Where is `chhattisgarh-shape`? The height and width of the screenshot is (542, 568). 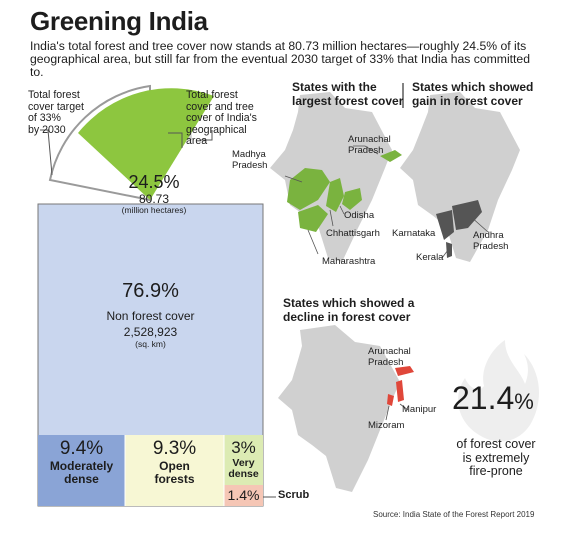
chhattisgarh-shape is located at coordinates (335, 195).